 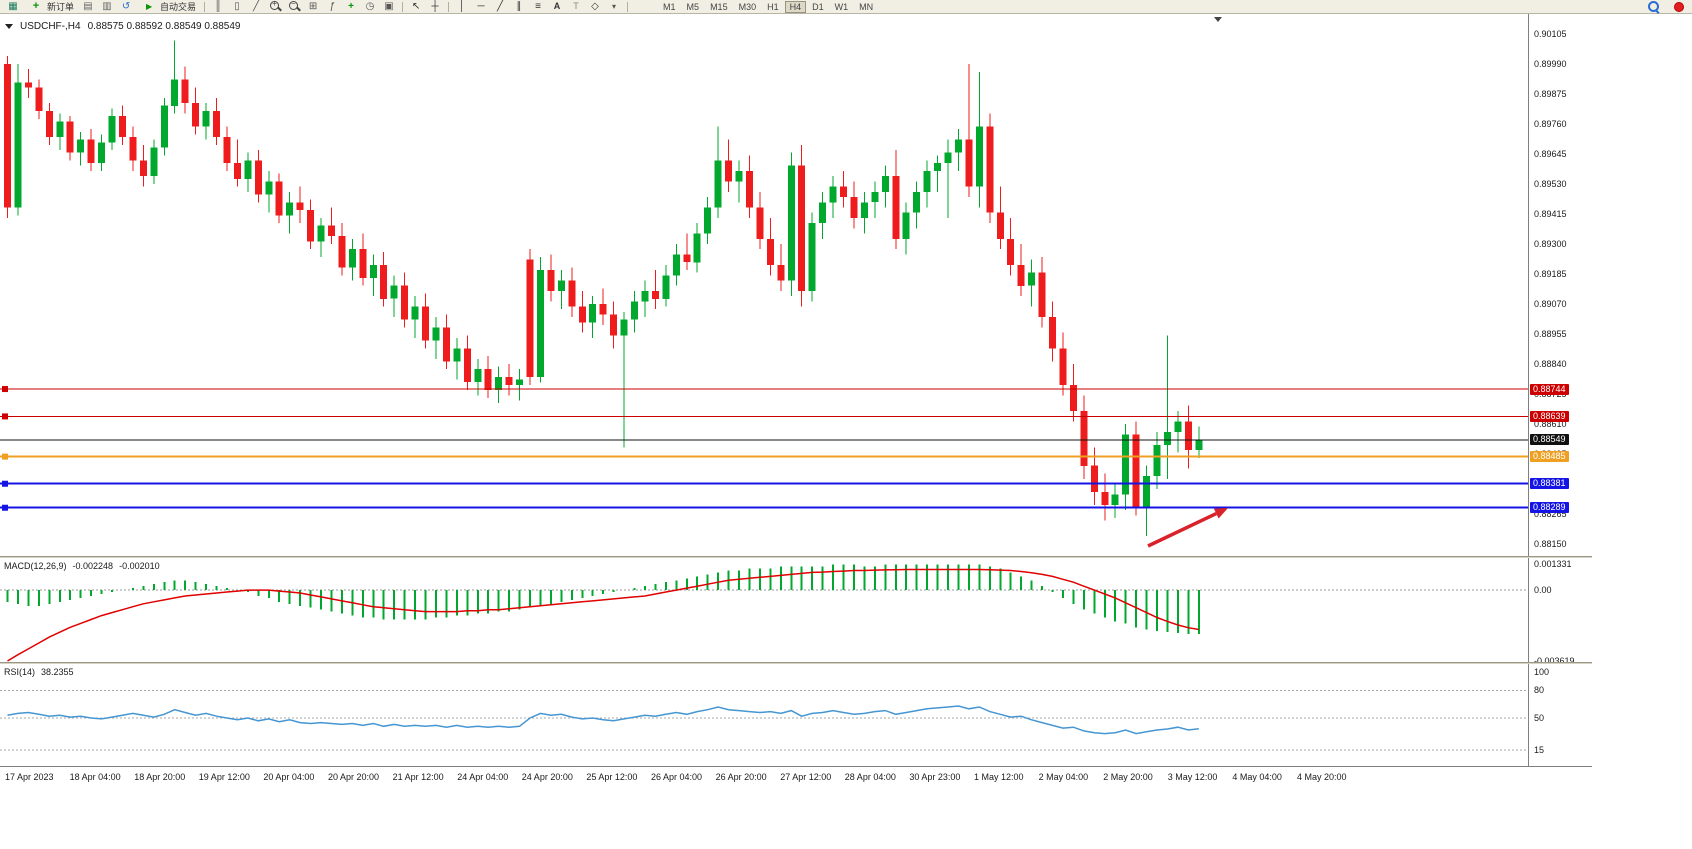 I want to click on rsi-axis: 100 80 50 15, so click(x=1560, y=715).